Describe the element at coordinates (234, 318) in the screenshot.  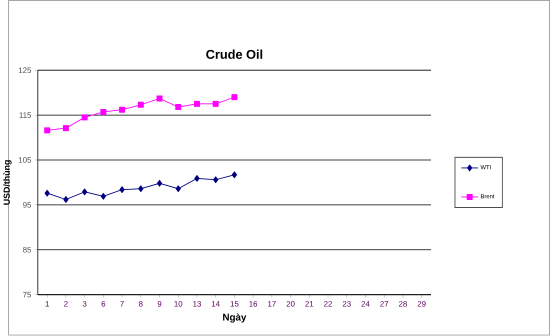
I see `x-axis-title: Ngày` at that location.